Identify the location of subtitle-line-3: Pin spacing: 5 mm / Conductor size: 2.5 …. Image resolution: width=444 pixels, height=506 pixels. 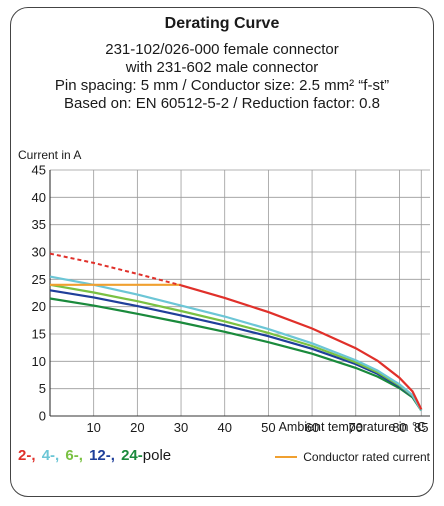
(222, 85).